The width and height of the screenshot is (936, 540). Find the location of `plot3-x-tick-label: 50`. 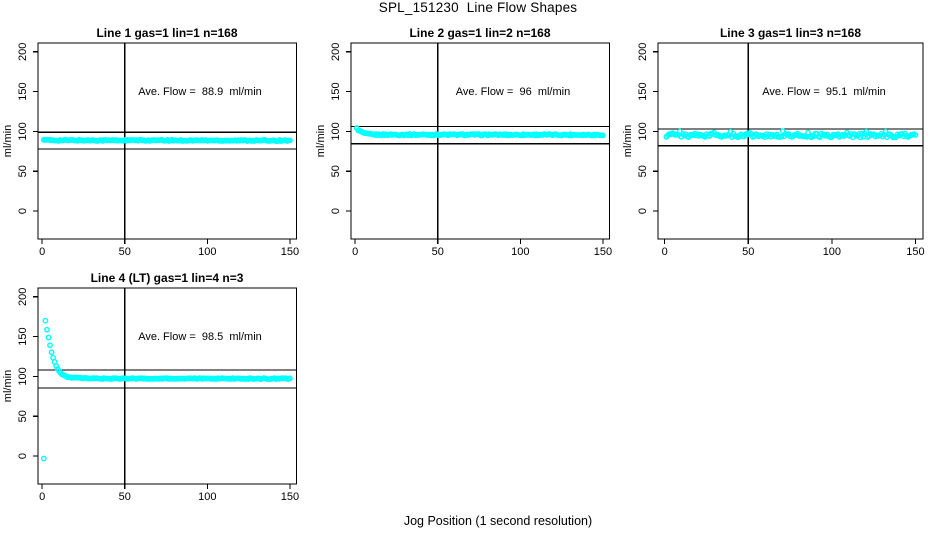

plot3-x-tick-label: 50 is located at coordinates (748, 252).